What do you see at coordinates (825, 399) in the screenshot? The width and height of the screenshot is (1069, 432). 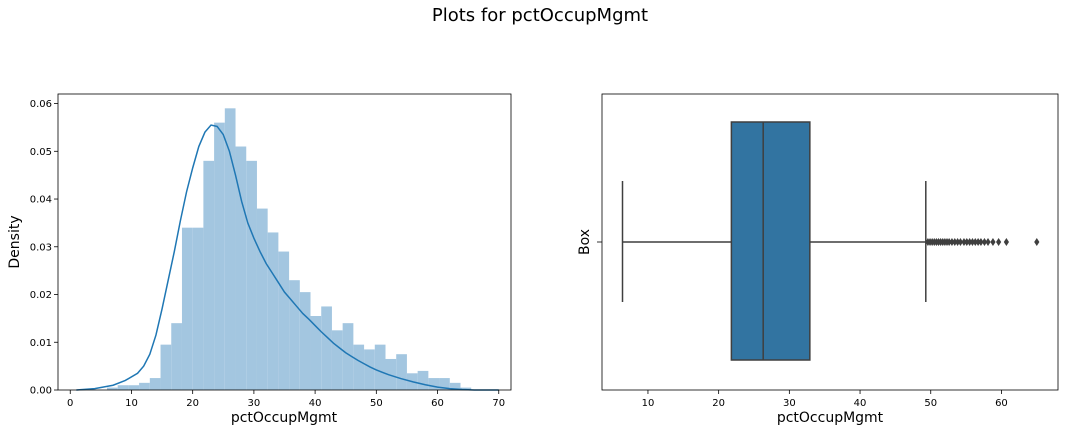 I see `box-x-ticks: 10 20 30 40 50 60` at bounding box center [825, 399].